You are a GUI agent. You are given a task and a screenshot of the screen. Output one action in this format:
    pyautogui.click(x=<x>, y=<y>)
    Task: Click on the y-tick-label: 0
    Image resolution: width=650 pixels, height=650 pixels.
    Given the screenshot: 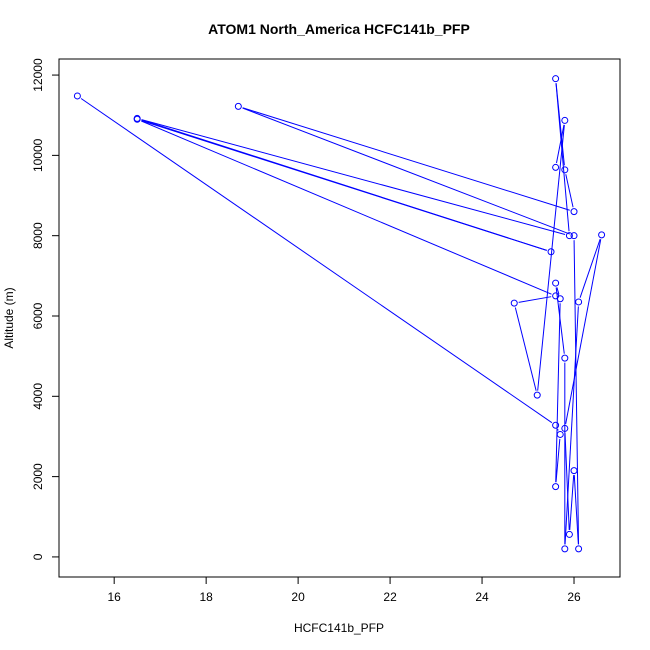 What is the action you would take?
    pyautogui.click(x=38, y=556)
    